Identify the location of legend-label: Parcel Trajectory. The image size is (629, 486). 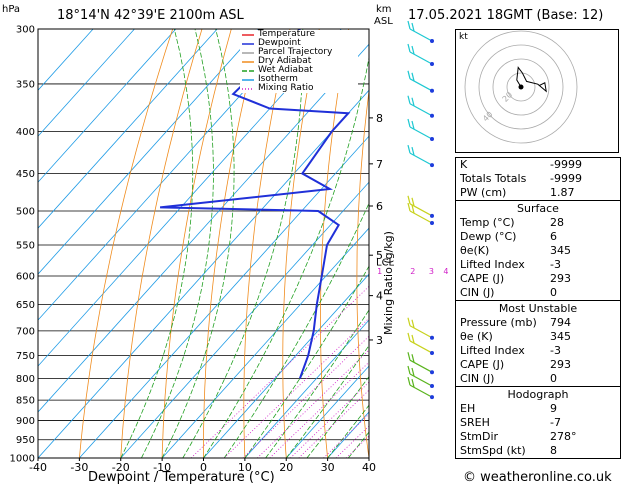
(295, 52).